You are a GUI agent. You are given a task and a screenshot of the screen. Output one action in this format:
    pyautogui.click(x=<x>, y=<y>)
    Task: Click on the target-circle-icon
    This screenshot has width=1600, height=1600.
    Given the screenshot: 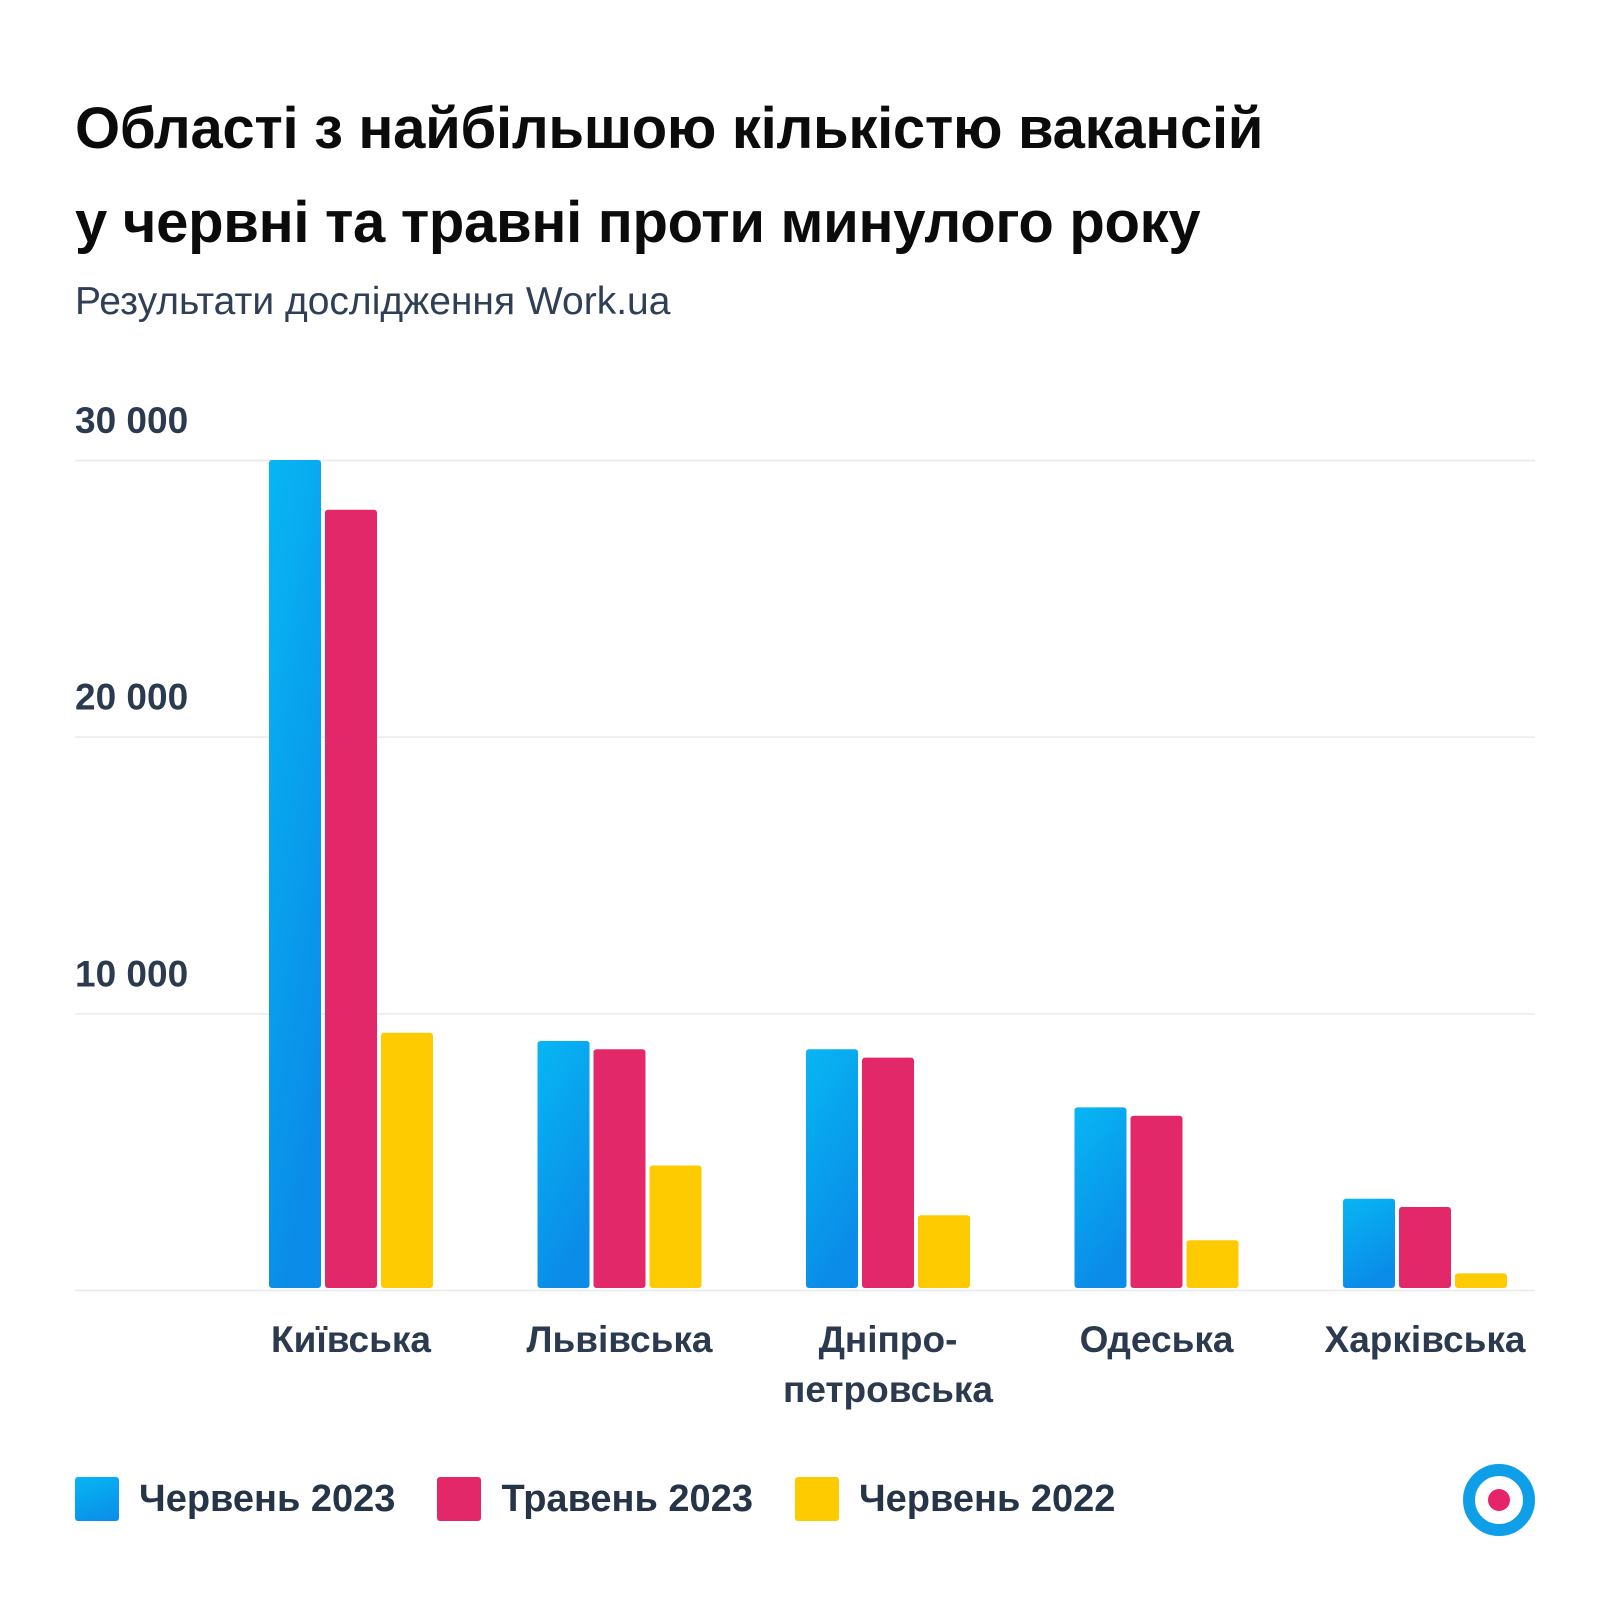 What is the action you would take?
    pyautogui.click(x=1499, y=1500)
    